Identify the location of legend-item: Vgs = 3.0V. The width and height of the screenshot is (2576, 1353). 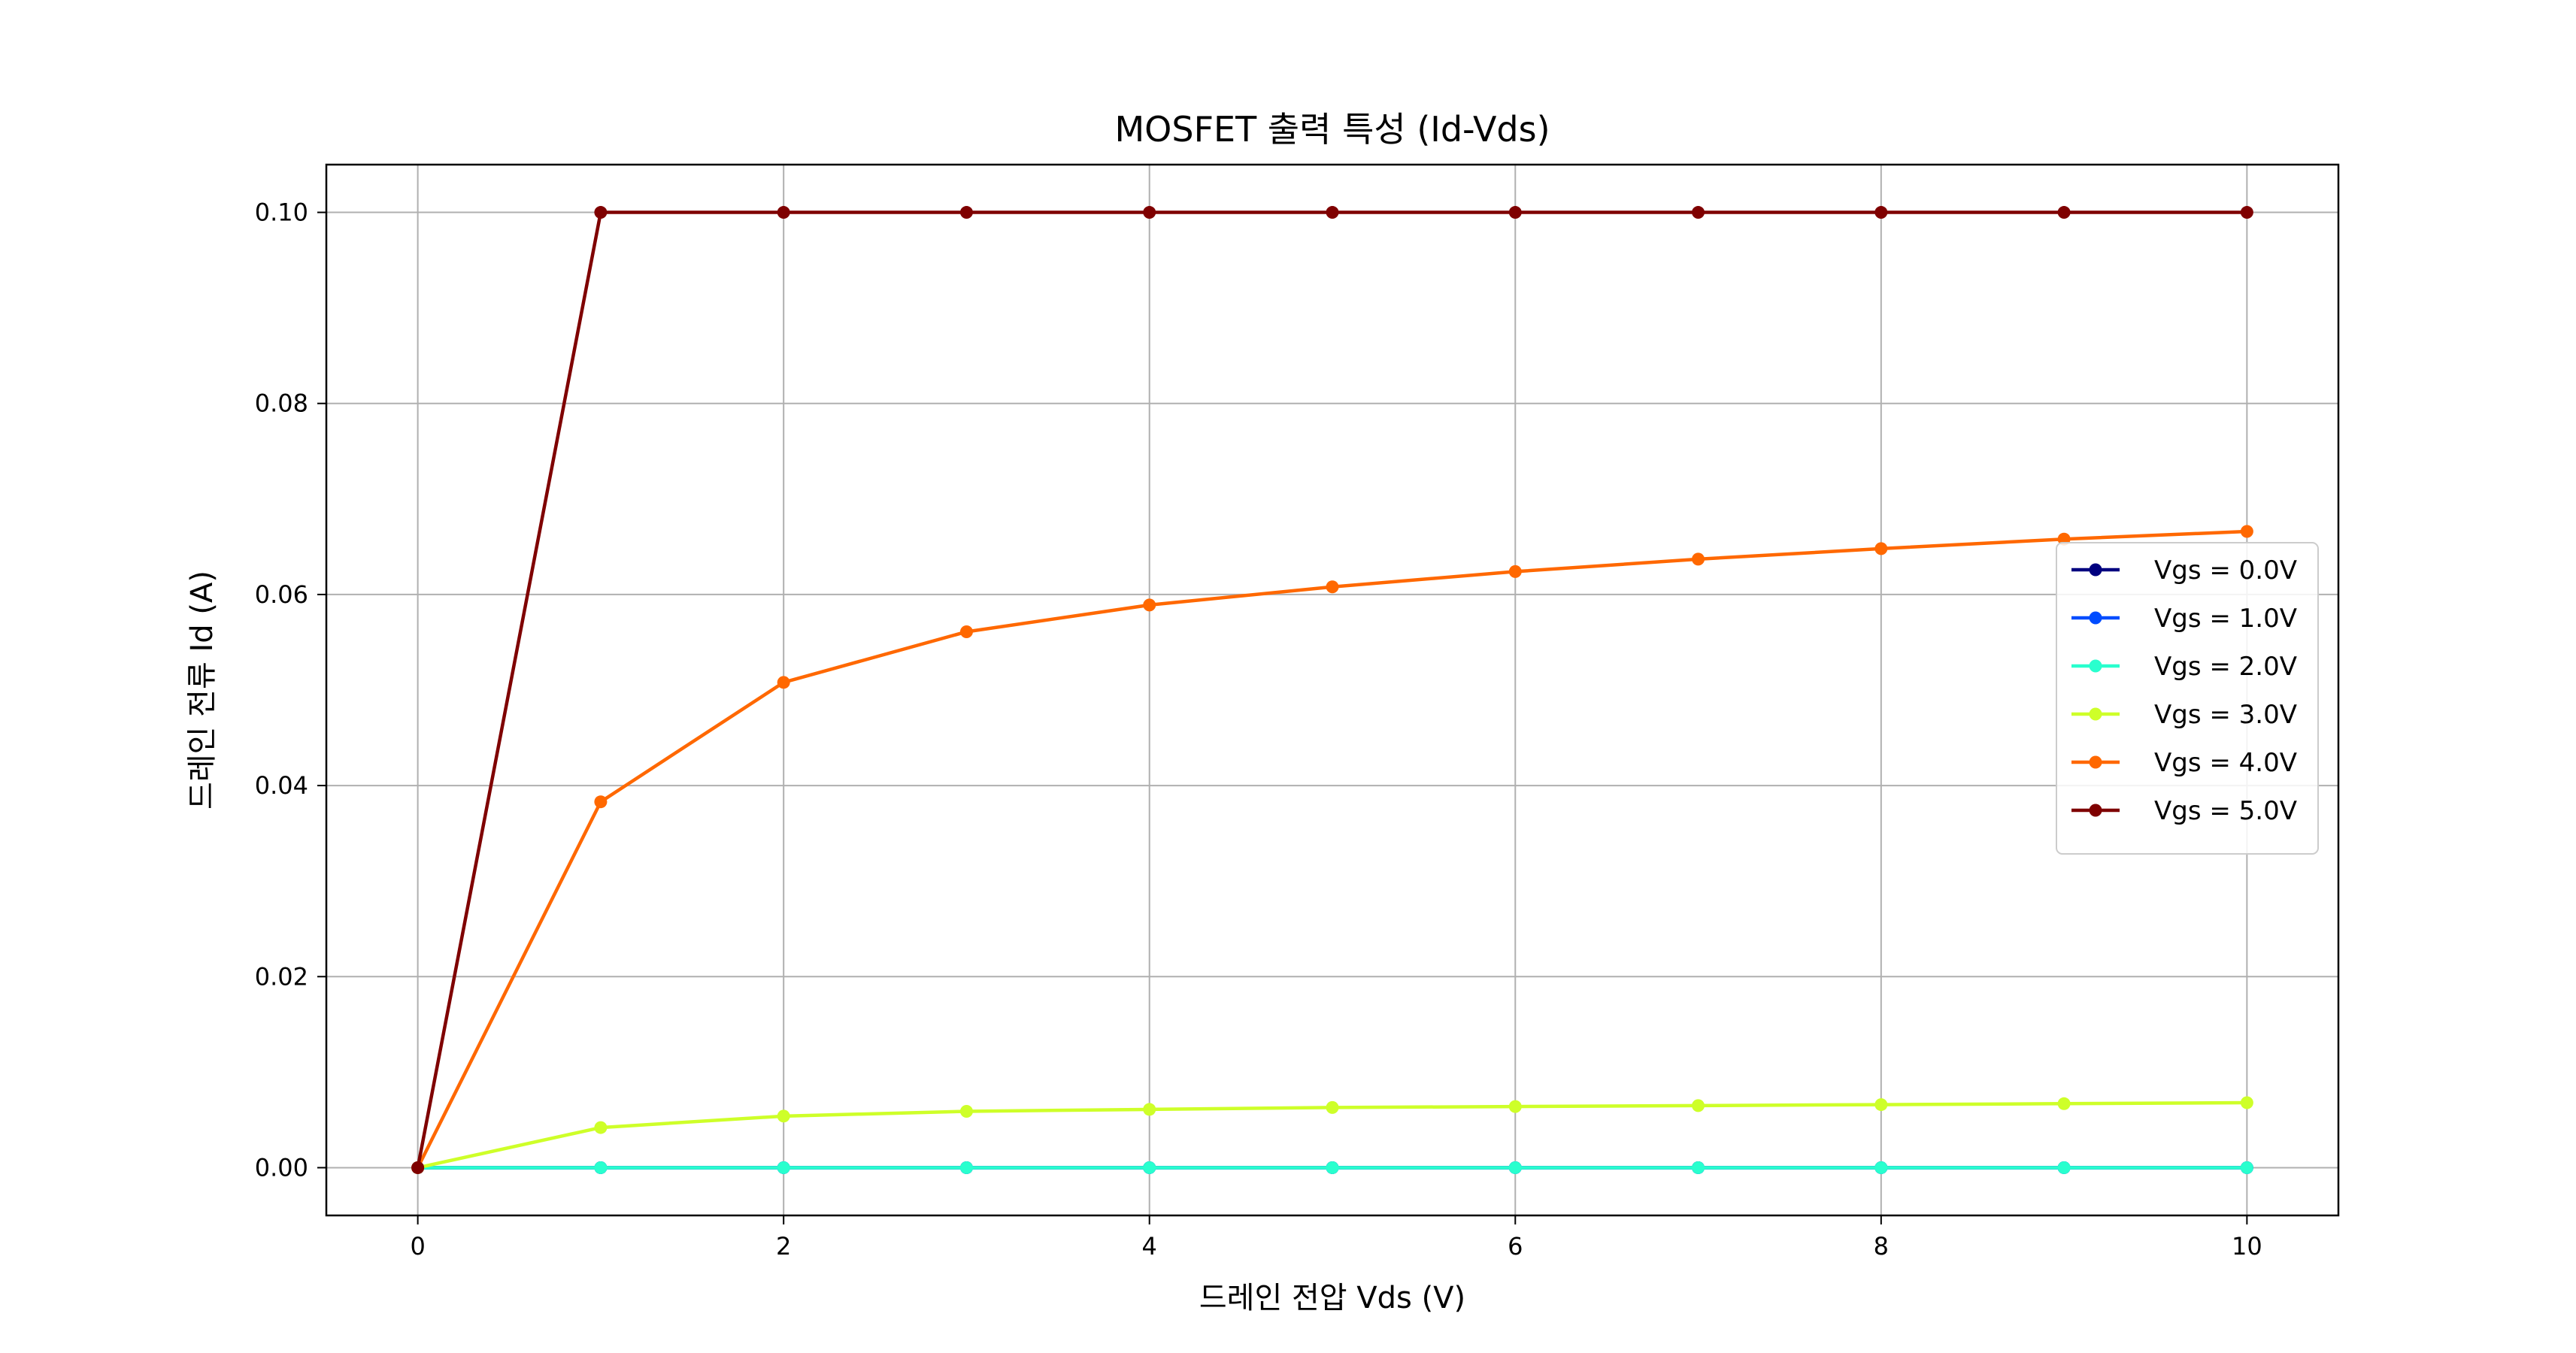
(2184, 715).